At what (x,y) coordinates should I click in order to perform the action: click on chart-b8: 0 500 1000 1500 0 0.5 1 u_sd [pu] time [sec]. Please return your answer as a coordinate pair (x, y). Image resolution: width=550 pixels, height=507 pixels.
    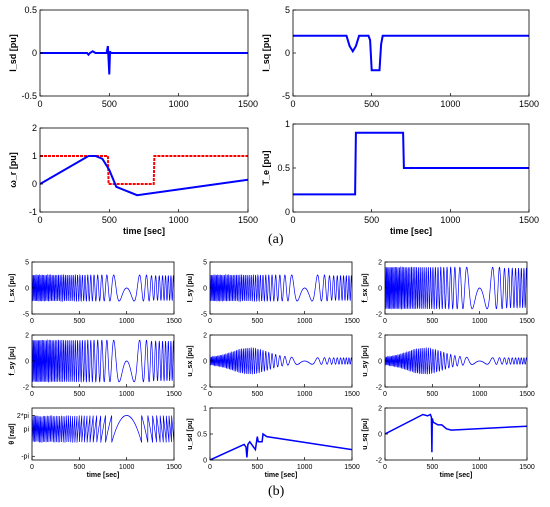
    Looking at the image, I should click on (273, 442).